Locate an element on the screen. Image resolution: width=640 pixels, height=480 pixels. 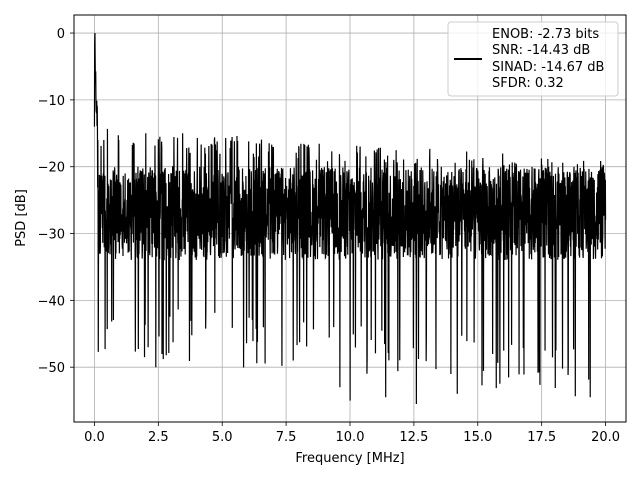
x-tick-label: 2.5 is located at coordinates (158, 437).